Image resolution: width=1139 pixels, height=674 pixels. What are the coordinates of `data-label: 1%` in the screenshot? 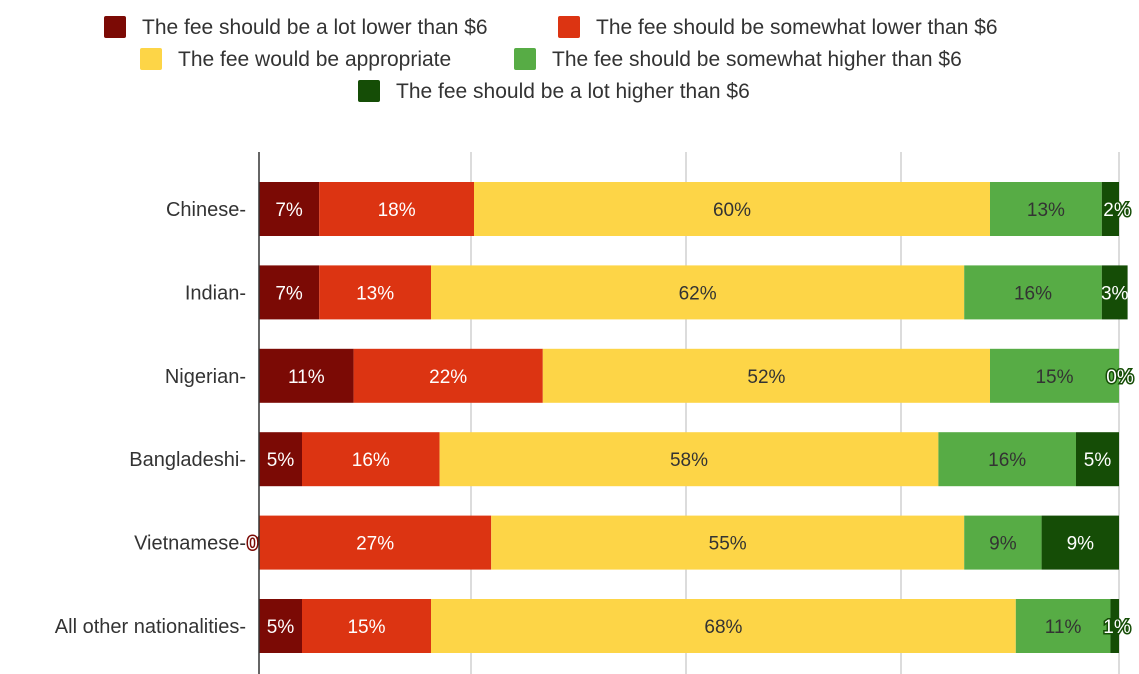 It's located at (1117, 627).